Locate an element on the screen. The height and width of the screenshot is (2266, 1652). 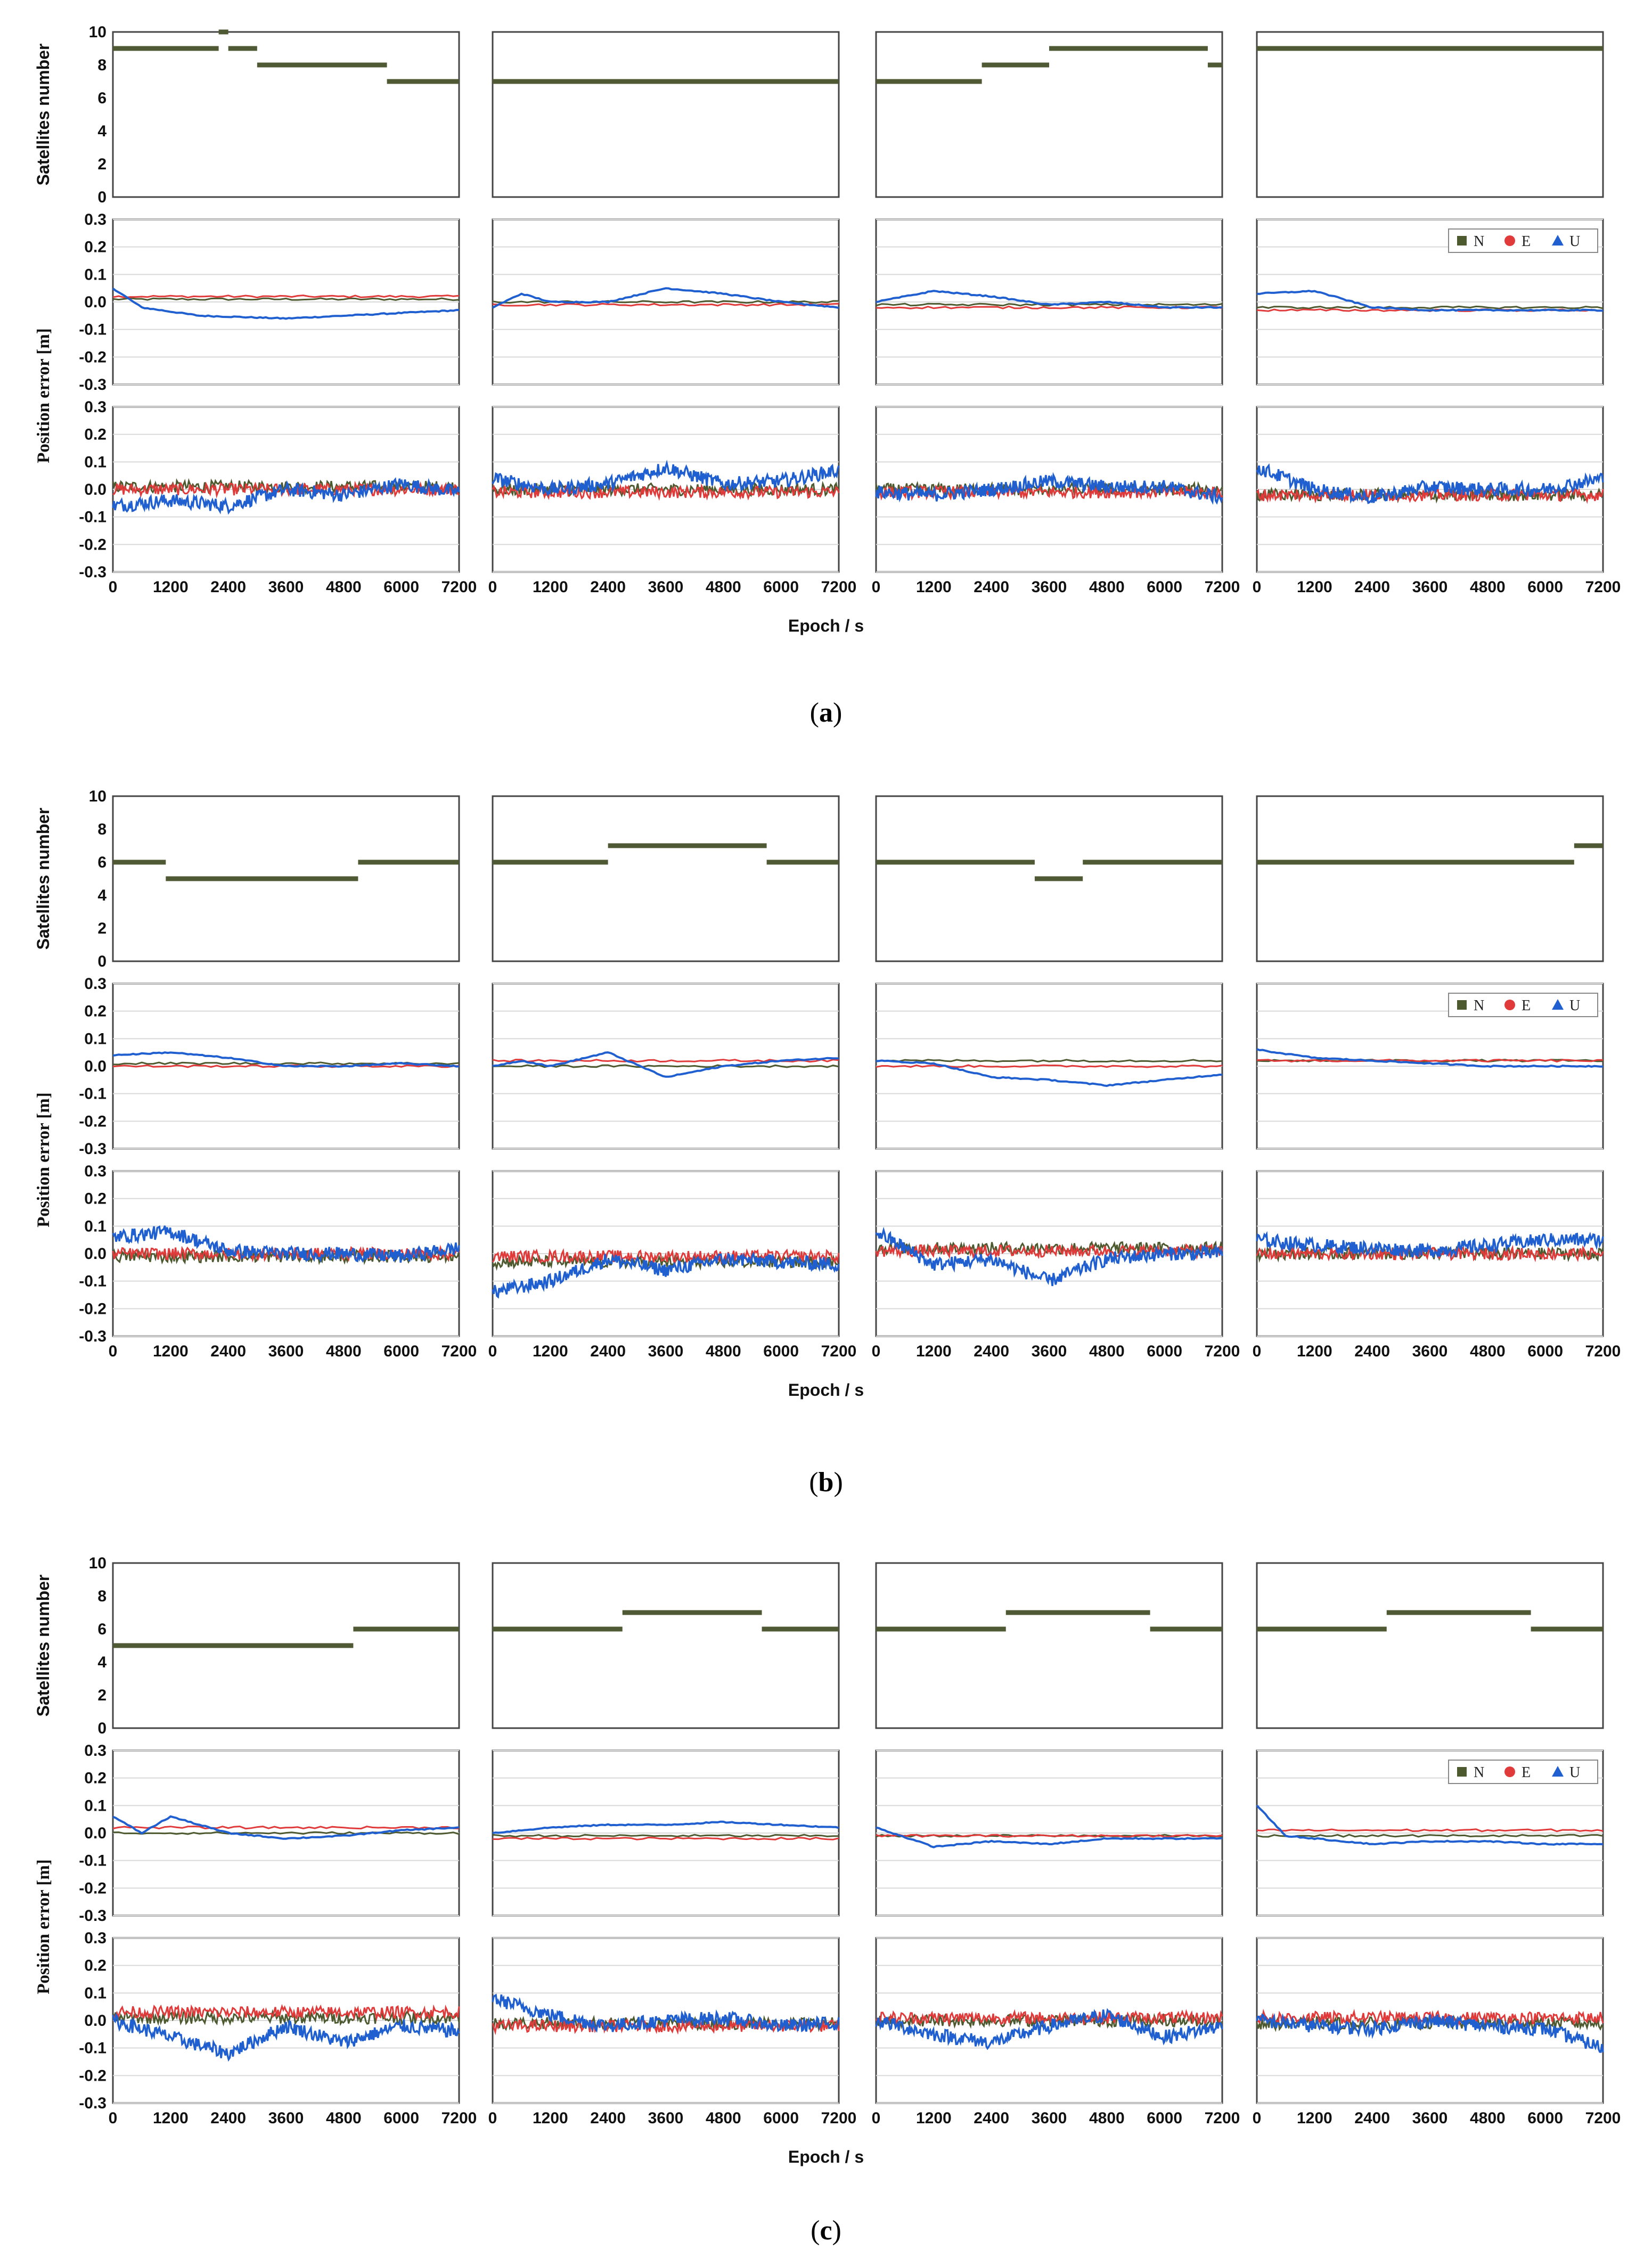
panel-b-3-sat is located at coordinates (1049, 878).